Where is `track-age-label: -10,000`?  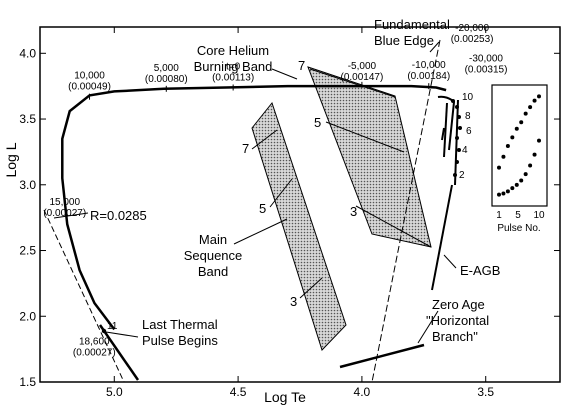 track-age-label: -10,000 is located at coordinates (429, 65).